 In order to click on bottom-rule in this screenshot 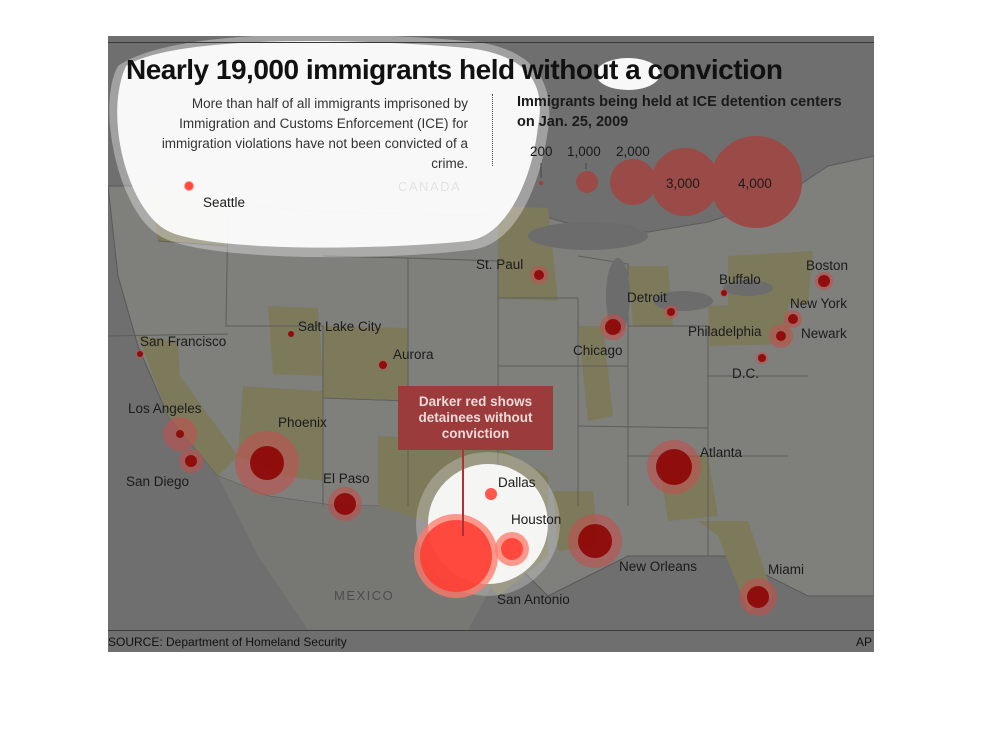, I will do `click(491, 630)`.